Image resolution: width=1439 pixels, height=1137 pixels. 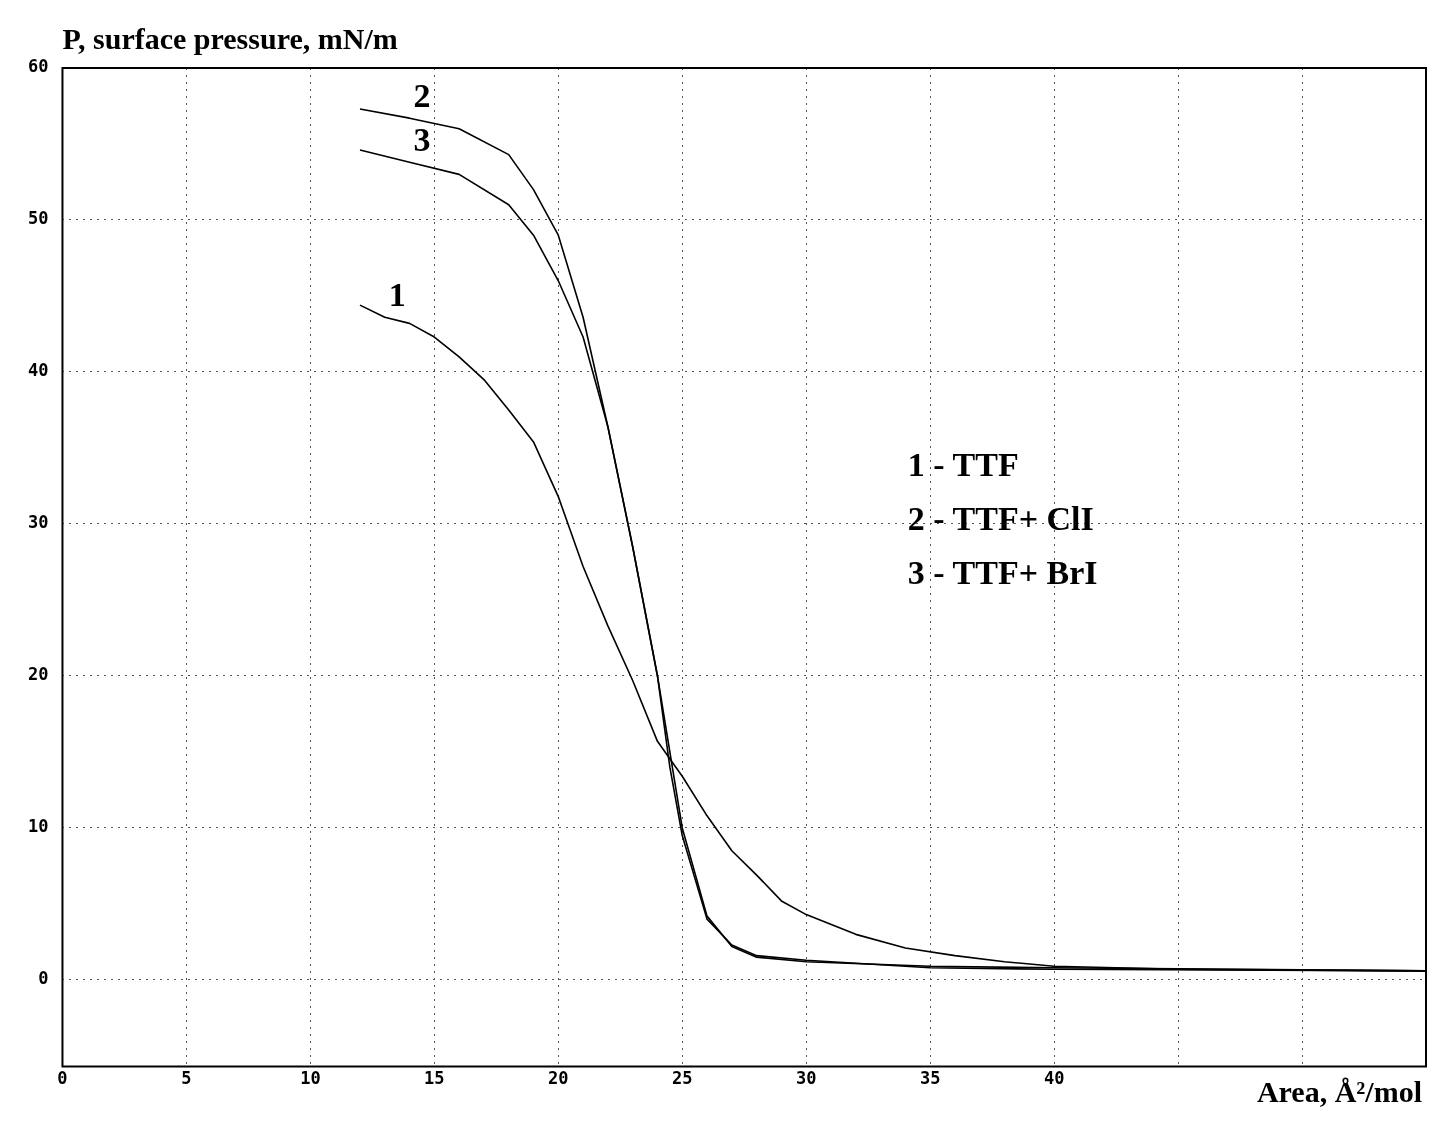 I want to click on annotation: 2 - TTF+ ClI, so click(x=1000, y=519).